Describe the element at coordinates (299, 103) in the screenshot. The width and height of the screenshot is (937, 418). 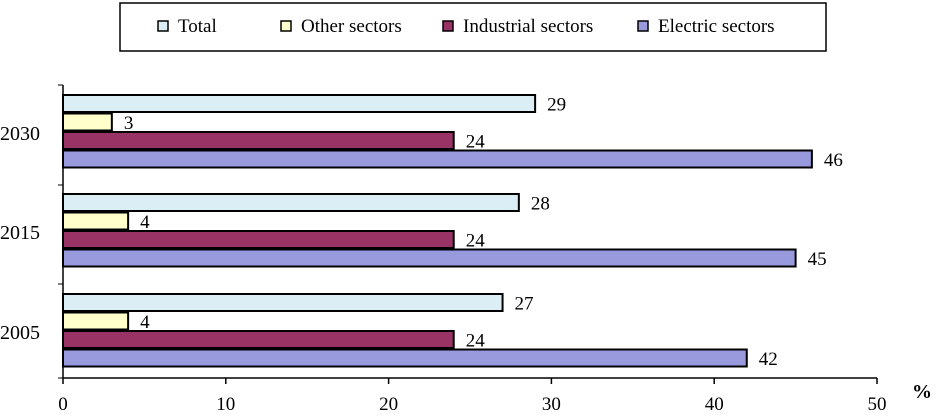
I see `bar-total-2030` at that location.